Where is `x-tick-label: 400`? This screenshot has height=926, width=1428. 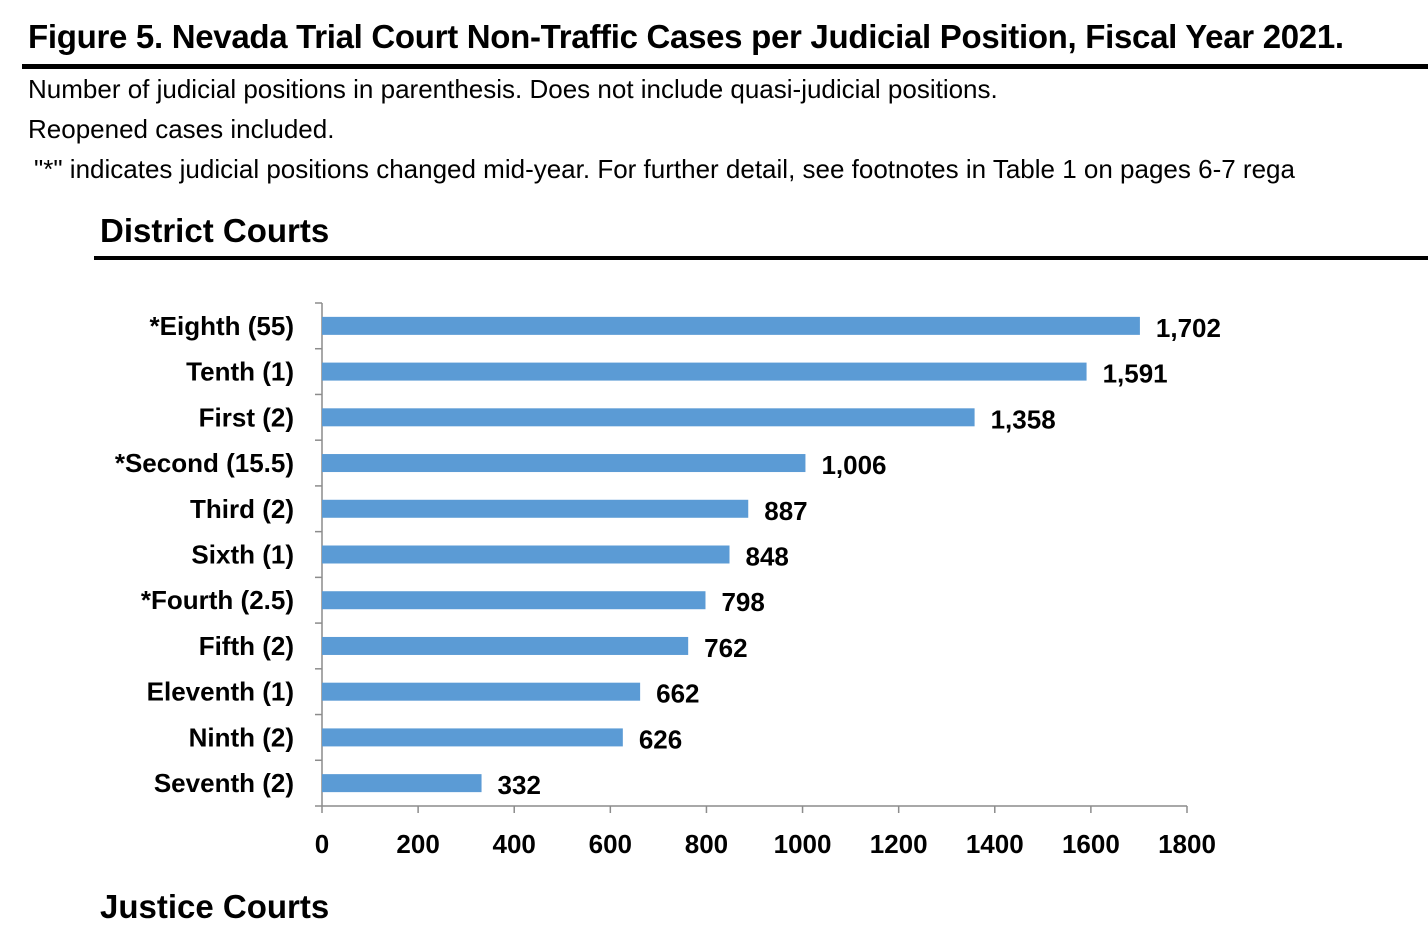
x-tick-label: 400 is located at coordinates (514, 844).